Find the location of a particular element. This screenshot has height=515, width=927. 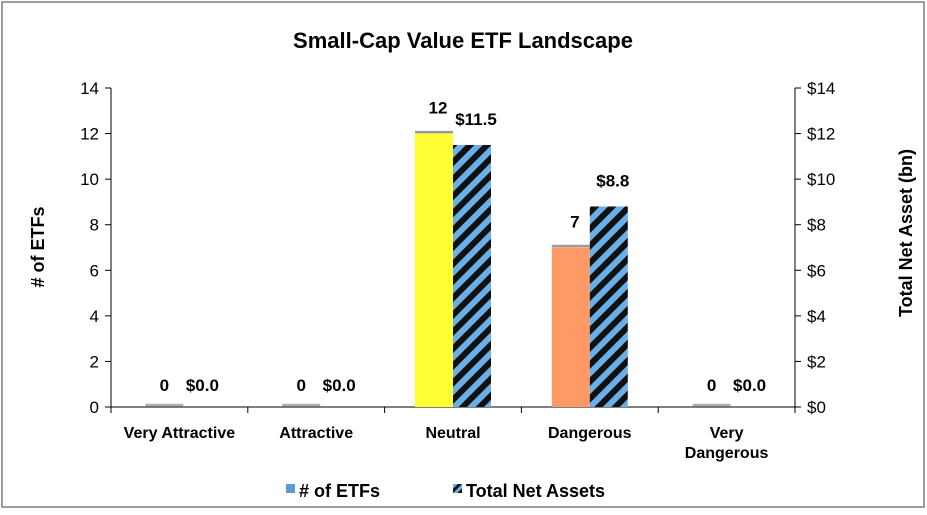

y-tick-label-right: $4 is located at coordinates (816, 316).